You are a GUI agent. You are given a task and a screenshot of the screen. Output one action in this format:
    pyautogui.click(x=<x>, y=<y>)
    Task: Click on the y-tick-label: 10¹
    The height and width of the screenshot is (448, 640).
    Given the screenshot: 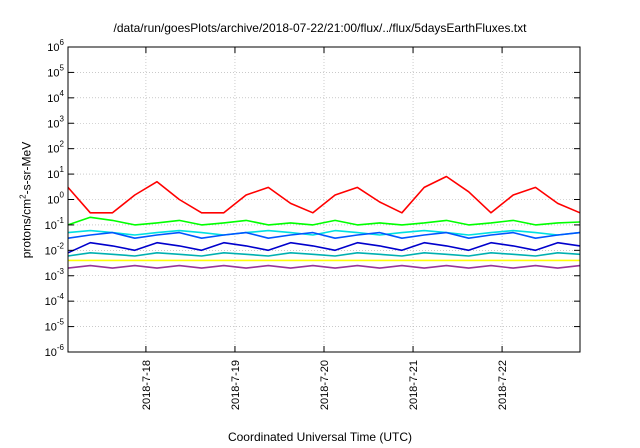 What is the action you would take?
    pyautogui.click(x=55, y=173)
    